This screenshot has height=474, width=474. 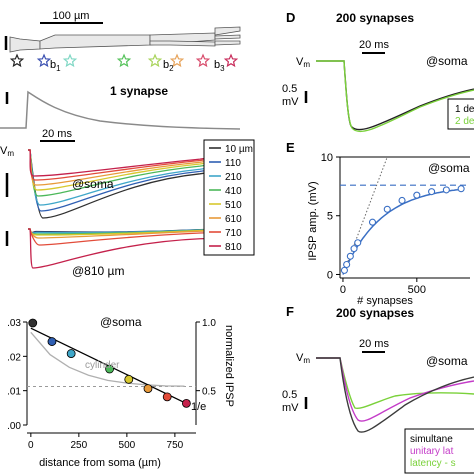 What do you see at coordinates (233, 191) in the screenshot?
I see `legend-label: 410` at bounding box center [233, 191].